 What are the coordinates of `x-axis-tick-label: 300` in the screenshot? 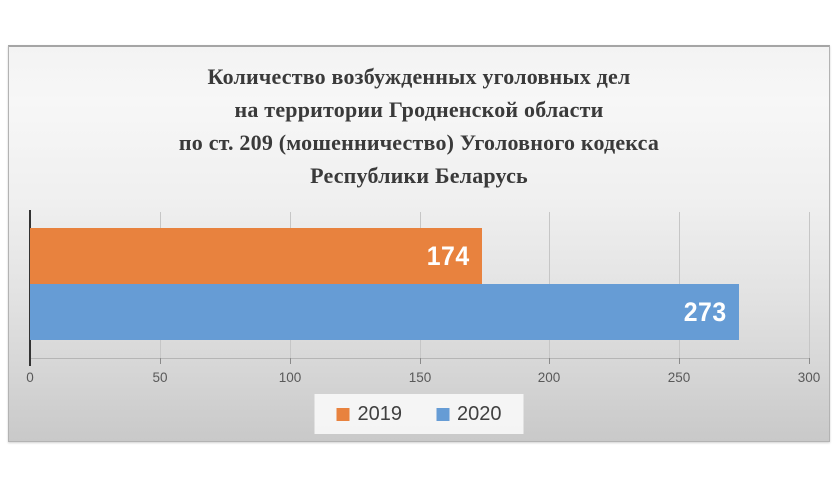 It's located at (809, 377).